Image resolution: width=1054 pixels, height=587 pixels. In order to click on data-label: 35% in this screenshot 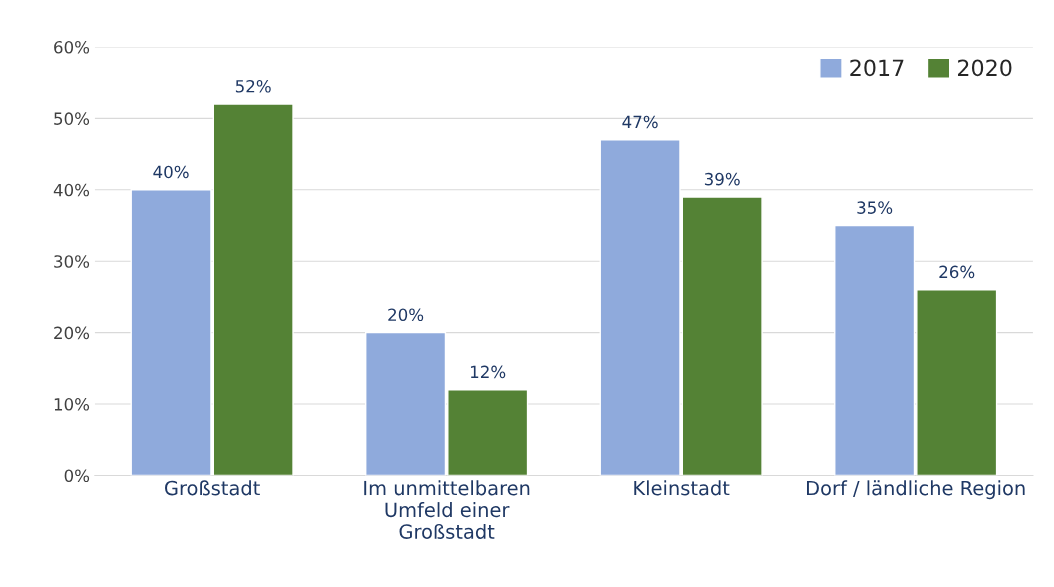, I will do `click(875, 207)`.